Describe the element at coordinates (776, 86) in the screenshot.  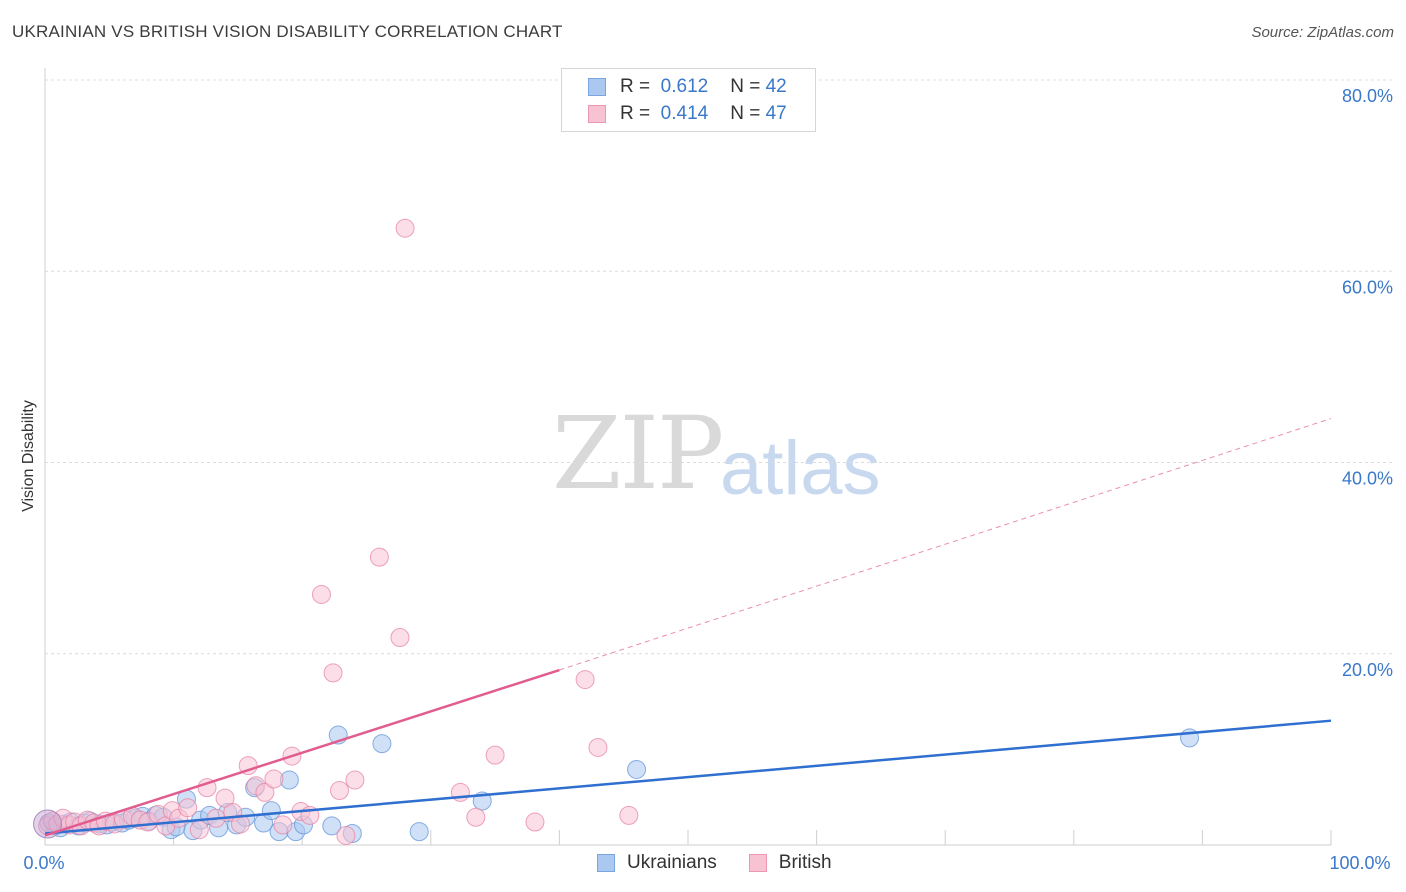
I see `legend-n-value: 42` at that location.